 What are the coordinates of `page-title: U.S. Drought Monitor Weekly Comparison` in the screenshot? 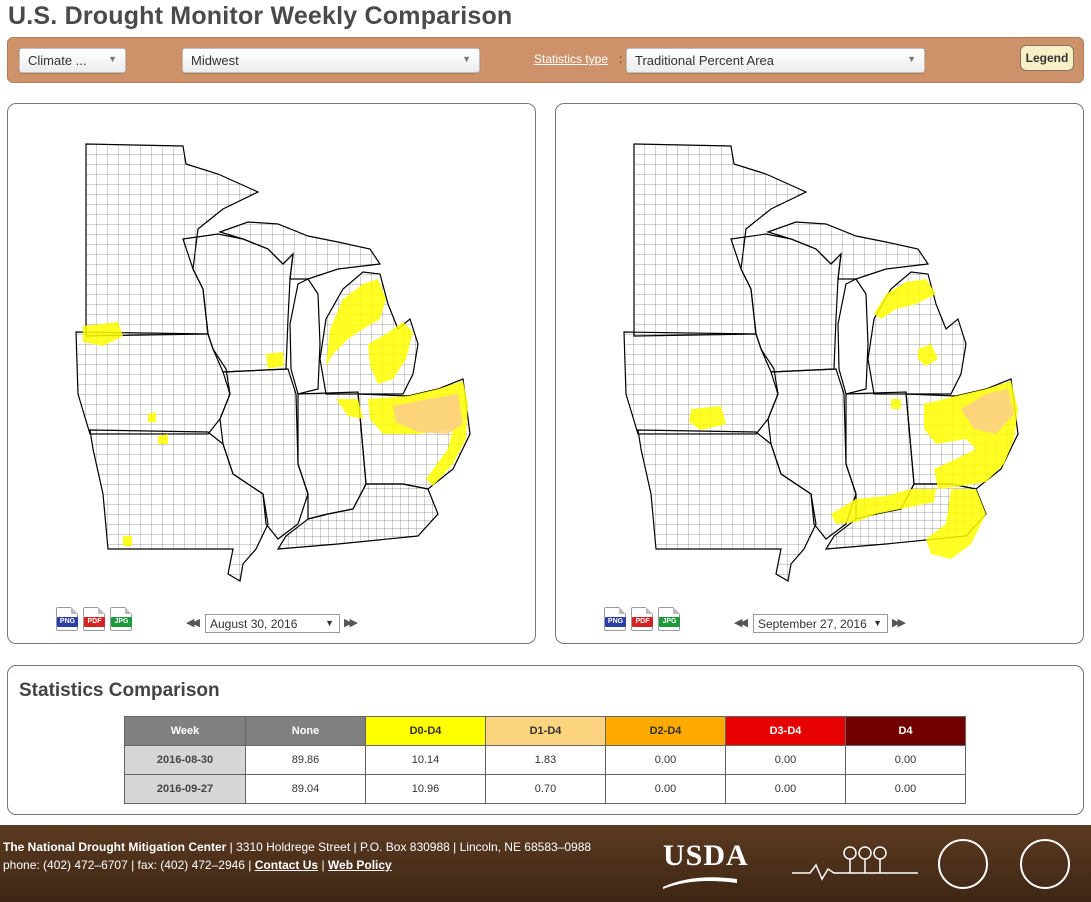 It's located at (260, 16).